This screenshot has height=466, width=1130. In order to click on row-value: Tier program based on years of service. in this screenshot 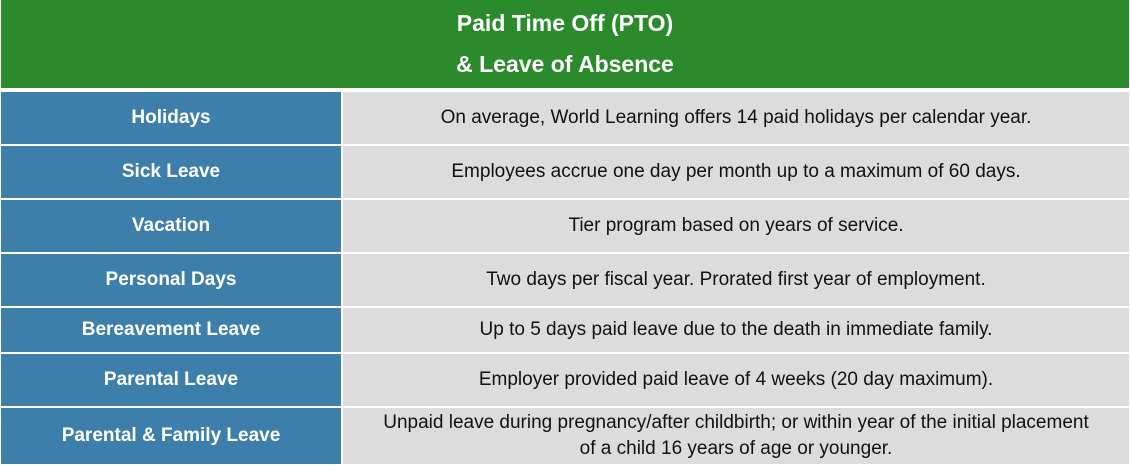, I will do `click(736, 226)`.